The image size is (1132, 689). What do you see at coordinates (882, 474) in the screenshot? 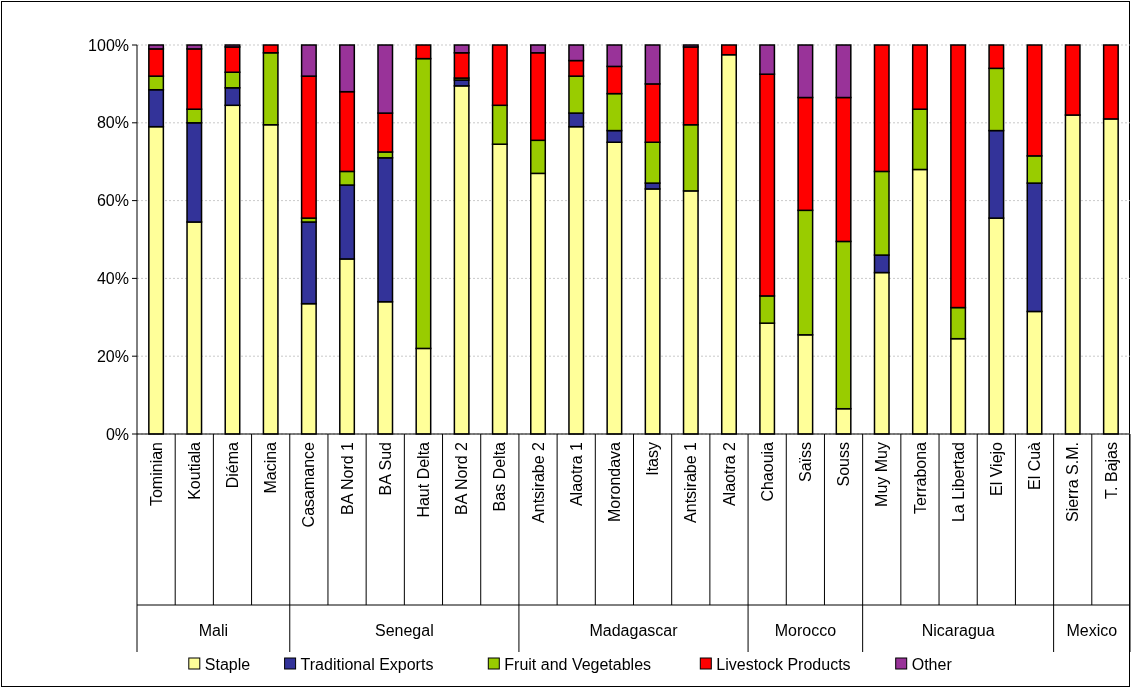
I see `x-tick-label: Muy Muy` at bounding box center [882, 474].